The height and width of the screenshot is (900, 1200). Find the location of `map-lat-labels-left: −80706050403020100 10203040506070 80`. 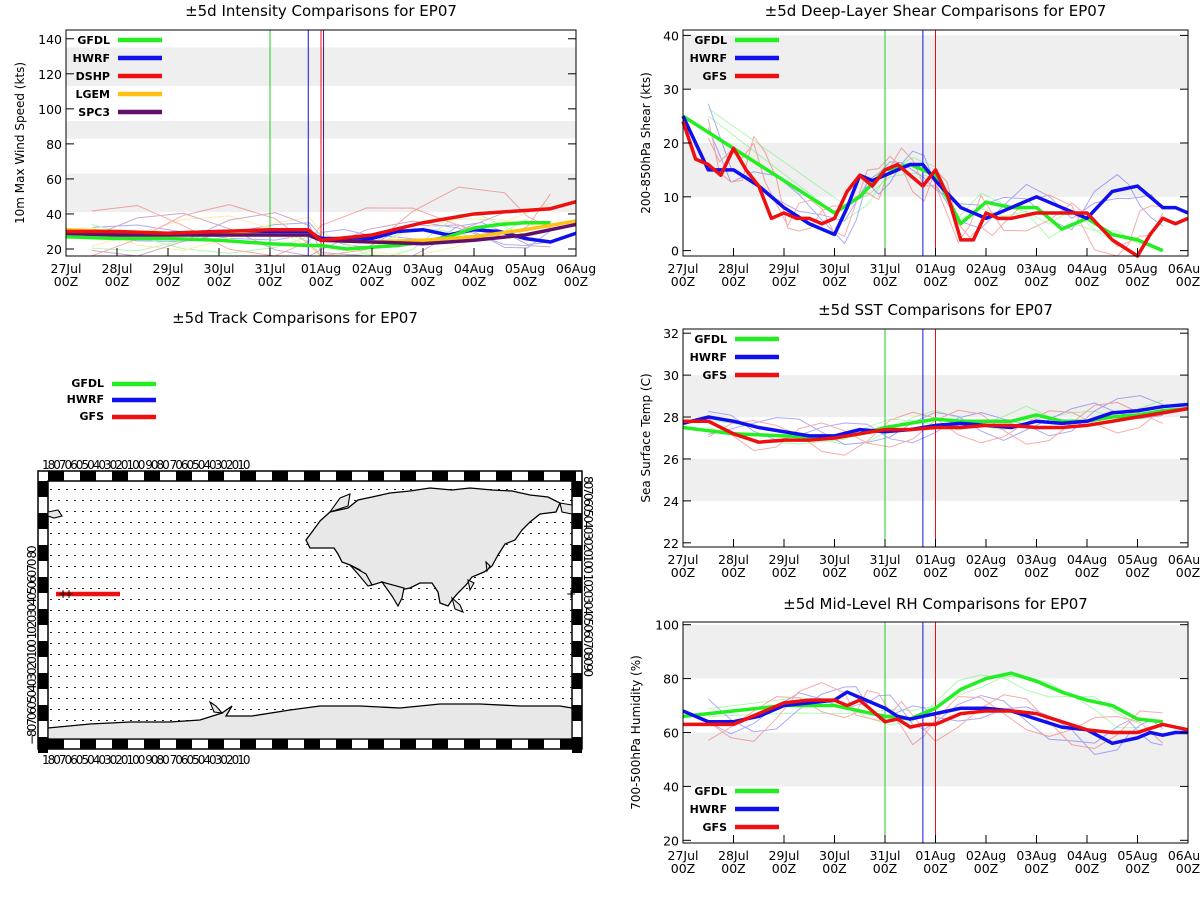

map-lat-labels-left: −80706050403020100 10203040506070 80 is located at coordinates (32, 645).